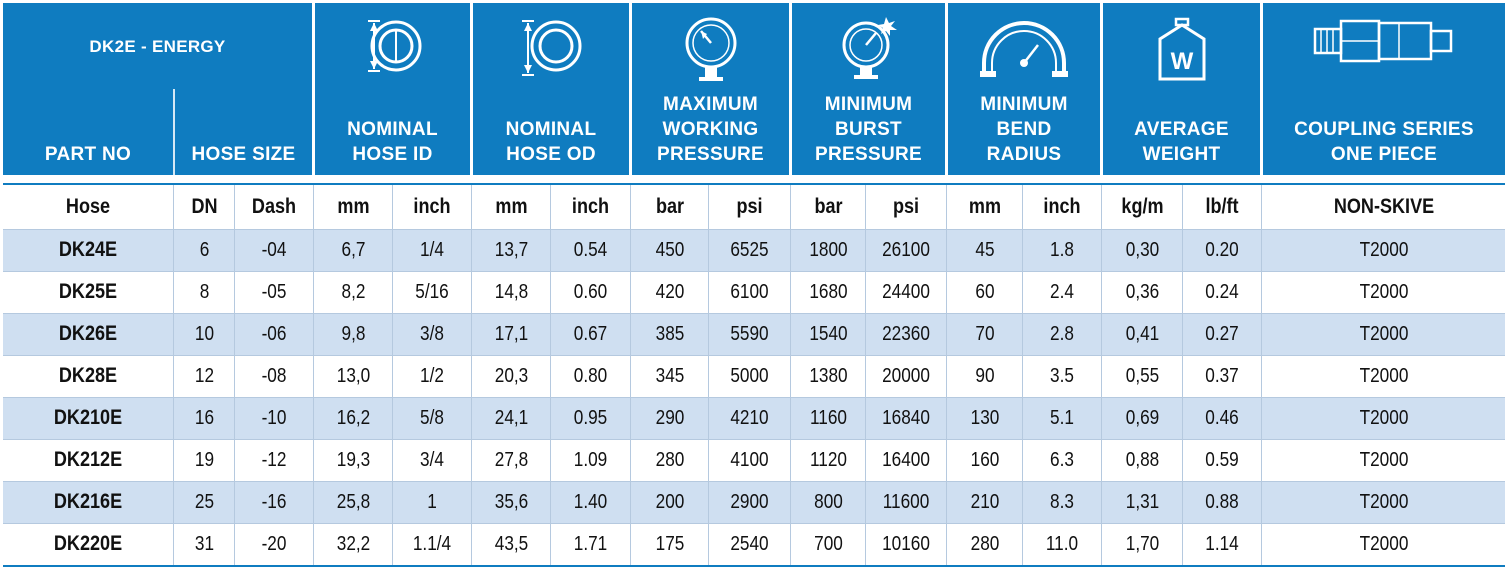  I want to click on header-hose-size: HOSE SIZE, so click(243, 154).